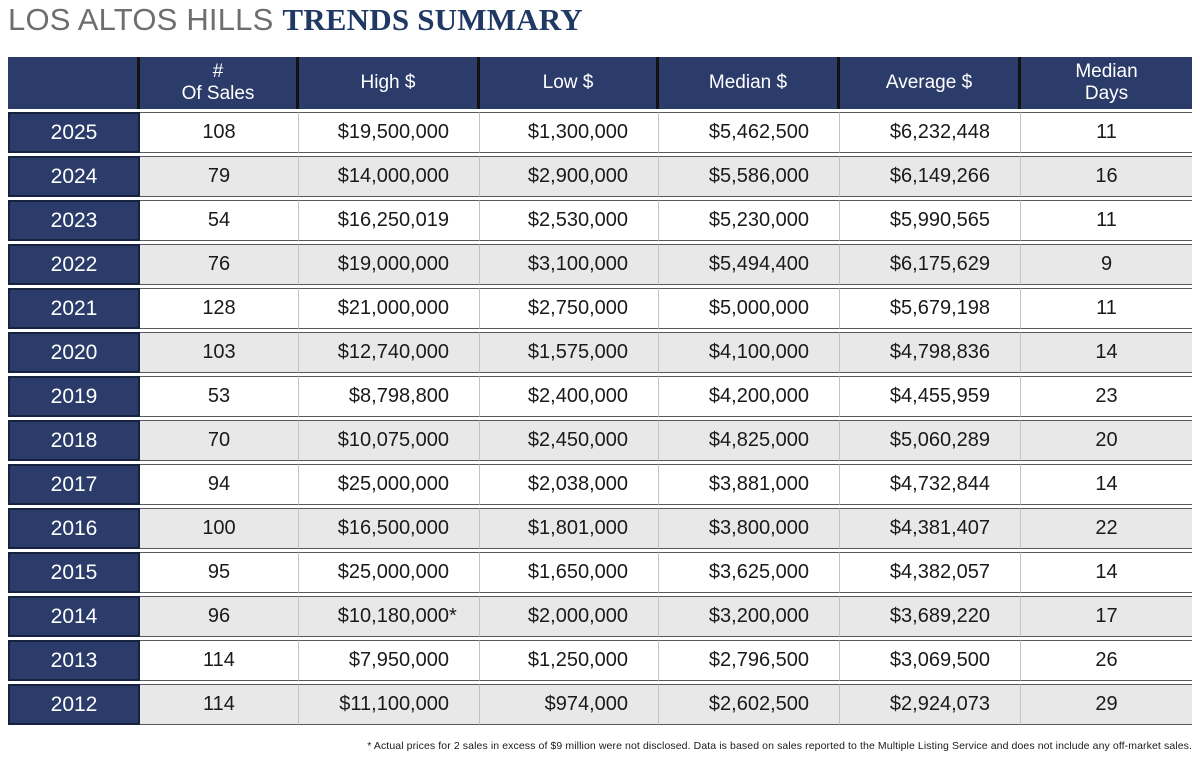 The image size is (1200, 764). I want to click on value-cell: $2,000,000, so click(569, 616).